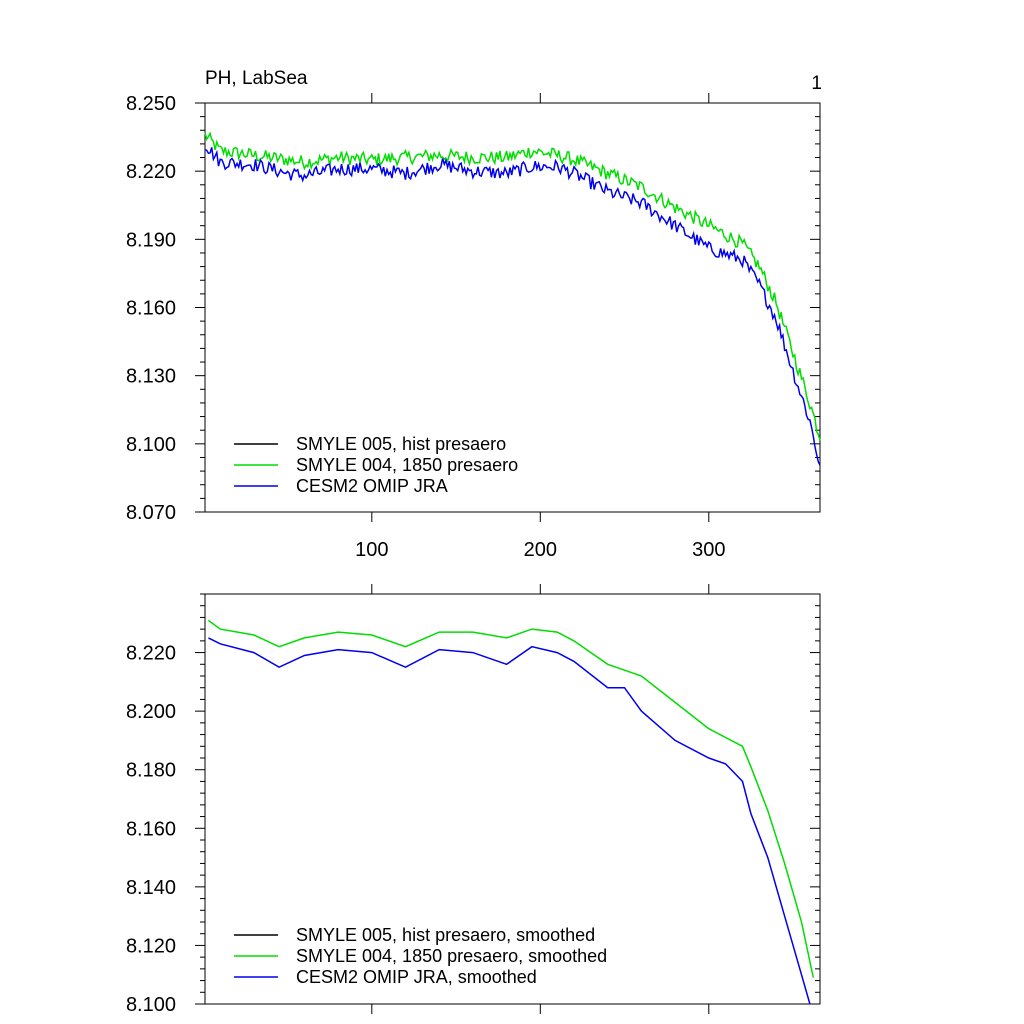 The width and height of the screenshot is (1024, 1024). Describe the element at coordinates (151, 712) in the screenshot. I see `y-tick-label: 8.200` at that location.